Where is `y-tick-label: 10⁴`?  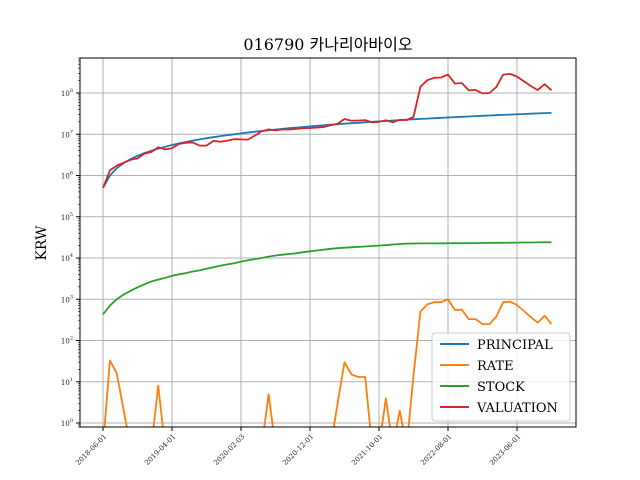
y-tick-label: 10⁴ is located at coordinates (67, 258).